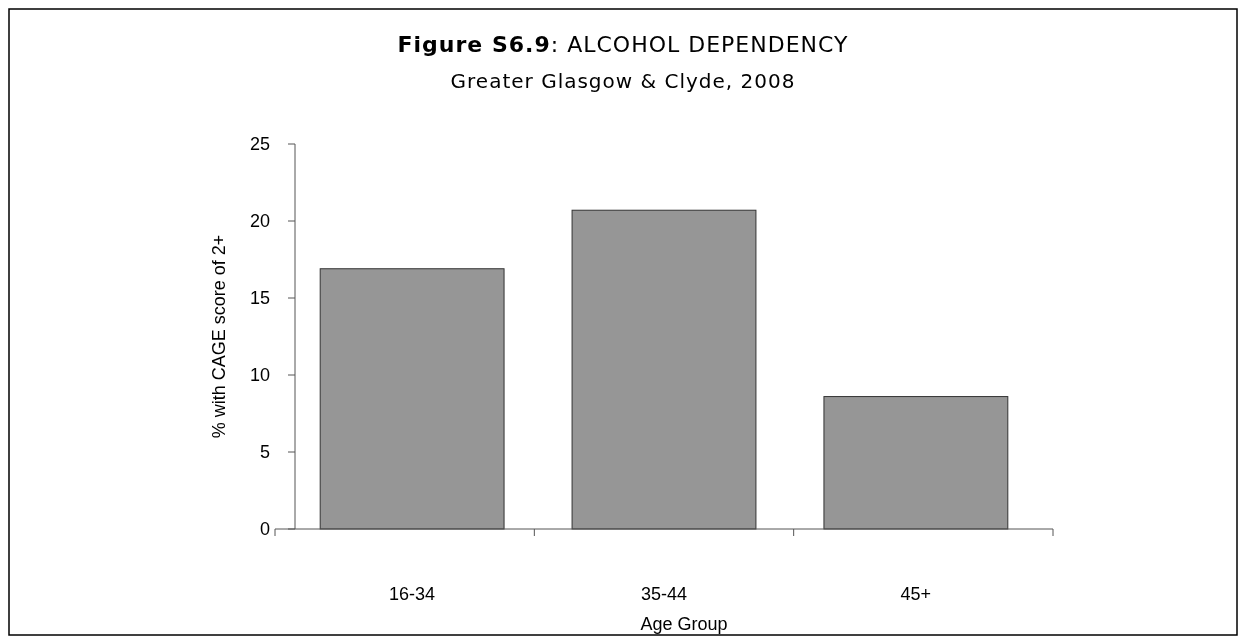  Describe the element at coordinates (219, 336) in the screenshot. I see `y-axis-title: % with CAGE score of 2+` at that location.